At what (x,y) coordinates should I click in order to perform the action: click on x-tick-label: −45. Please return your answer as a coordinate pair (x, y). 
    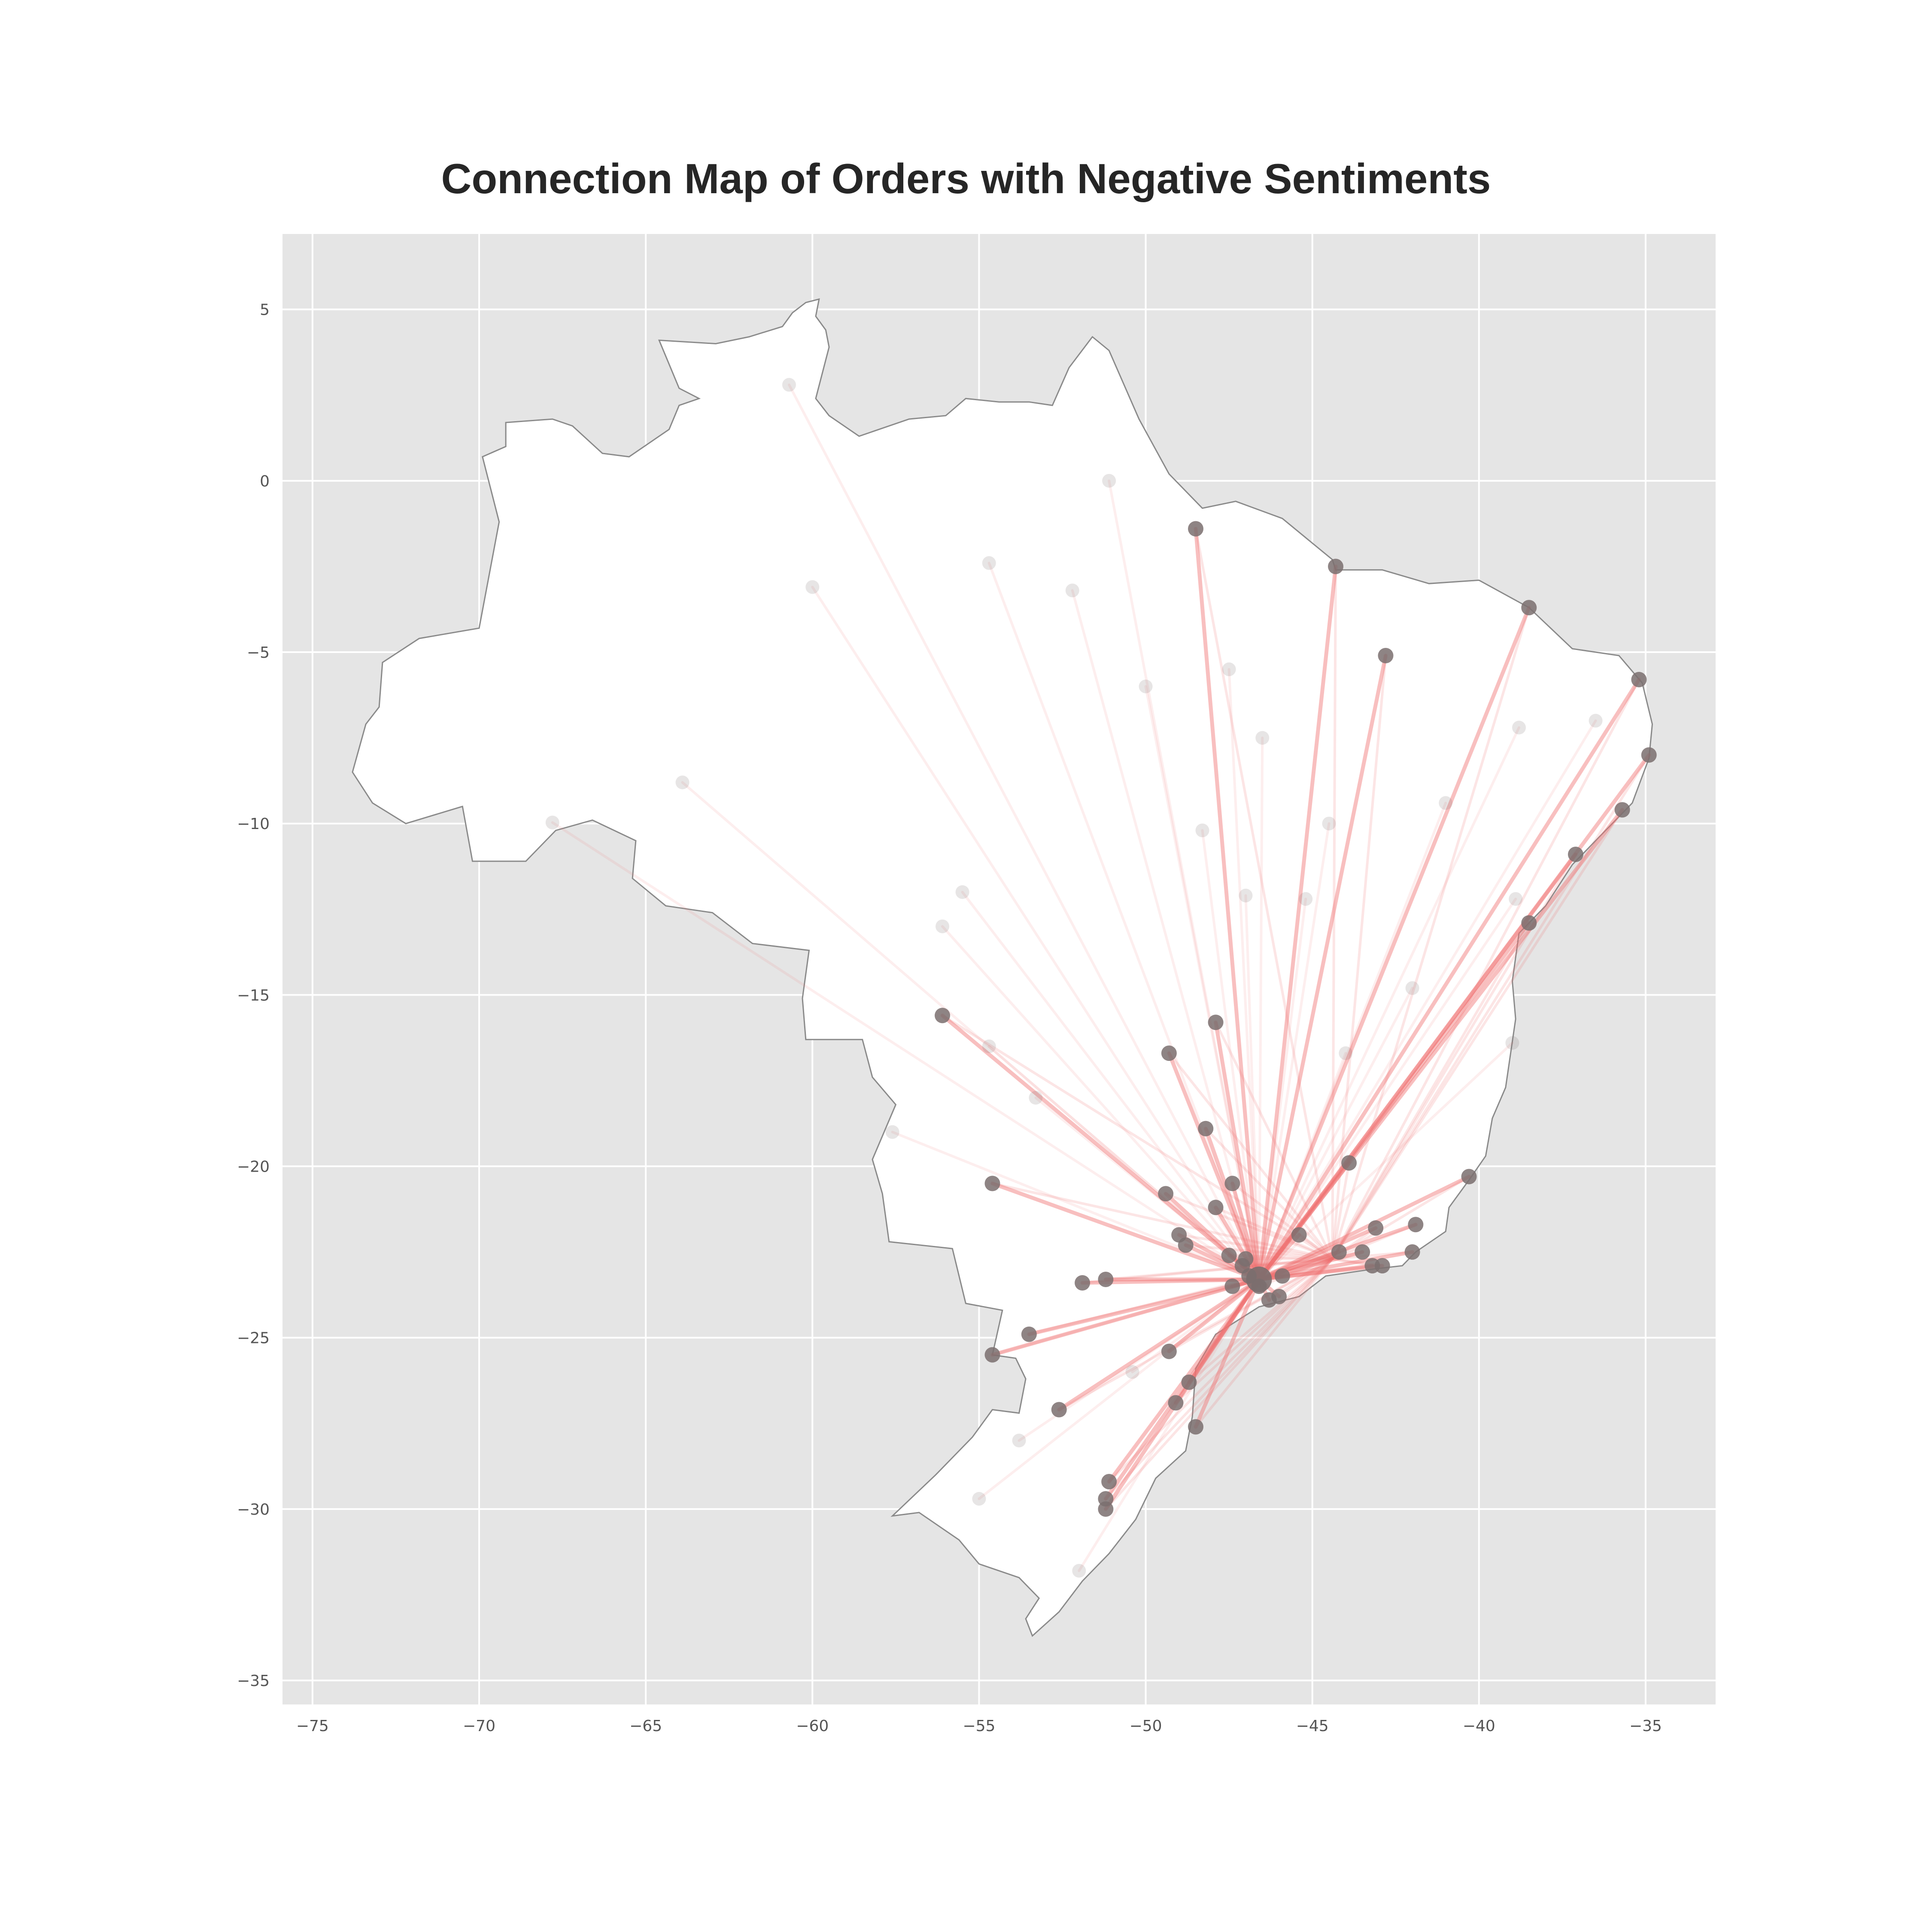
    Looking at the image, I should click on (1312, 1726).